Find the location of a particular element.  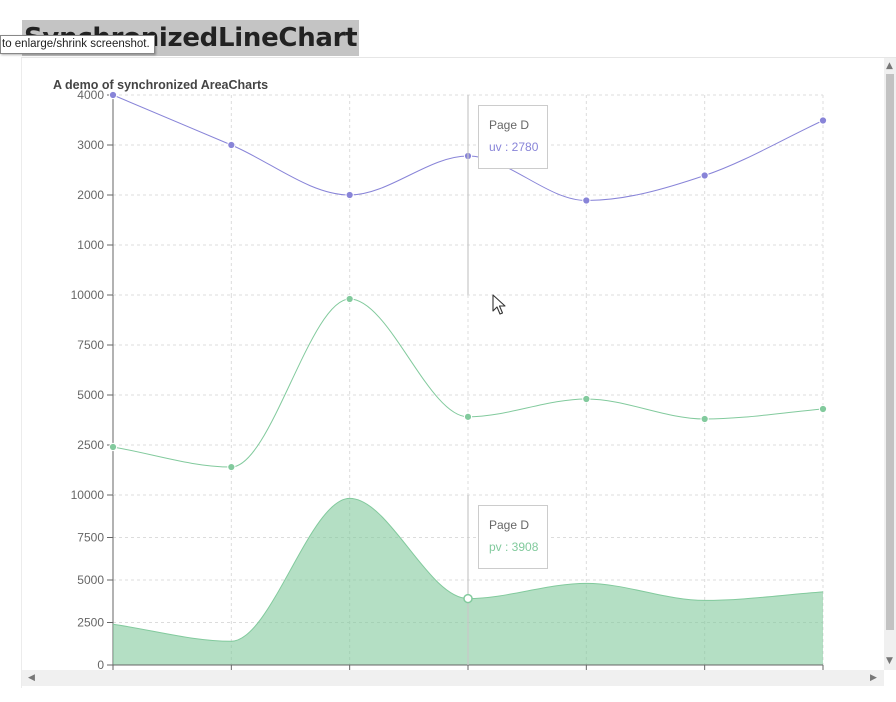

tooltip-pv: Page D pv : 3908 is located at coordinates (513, 537).